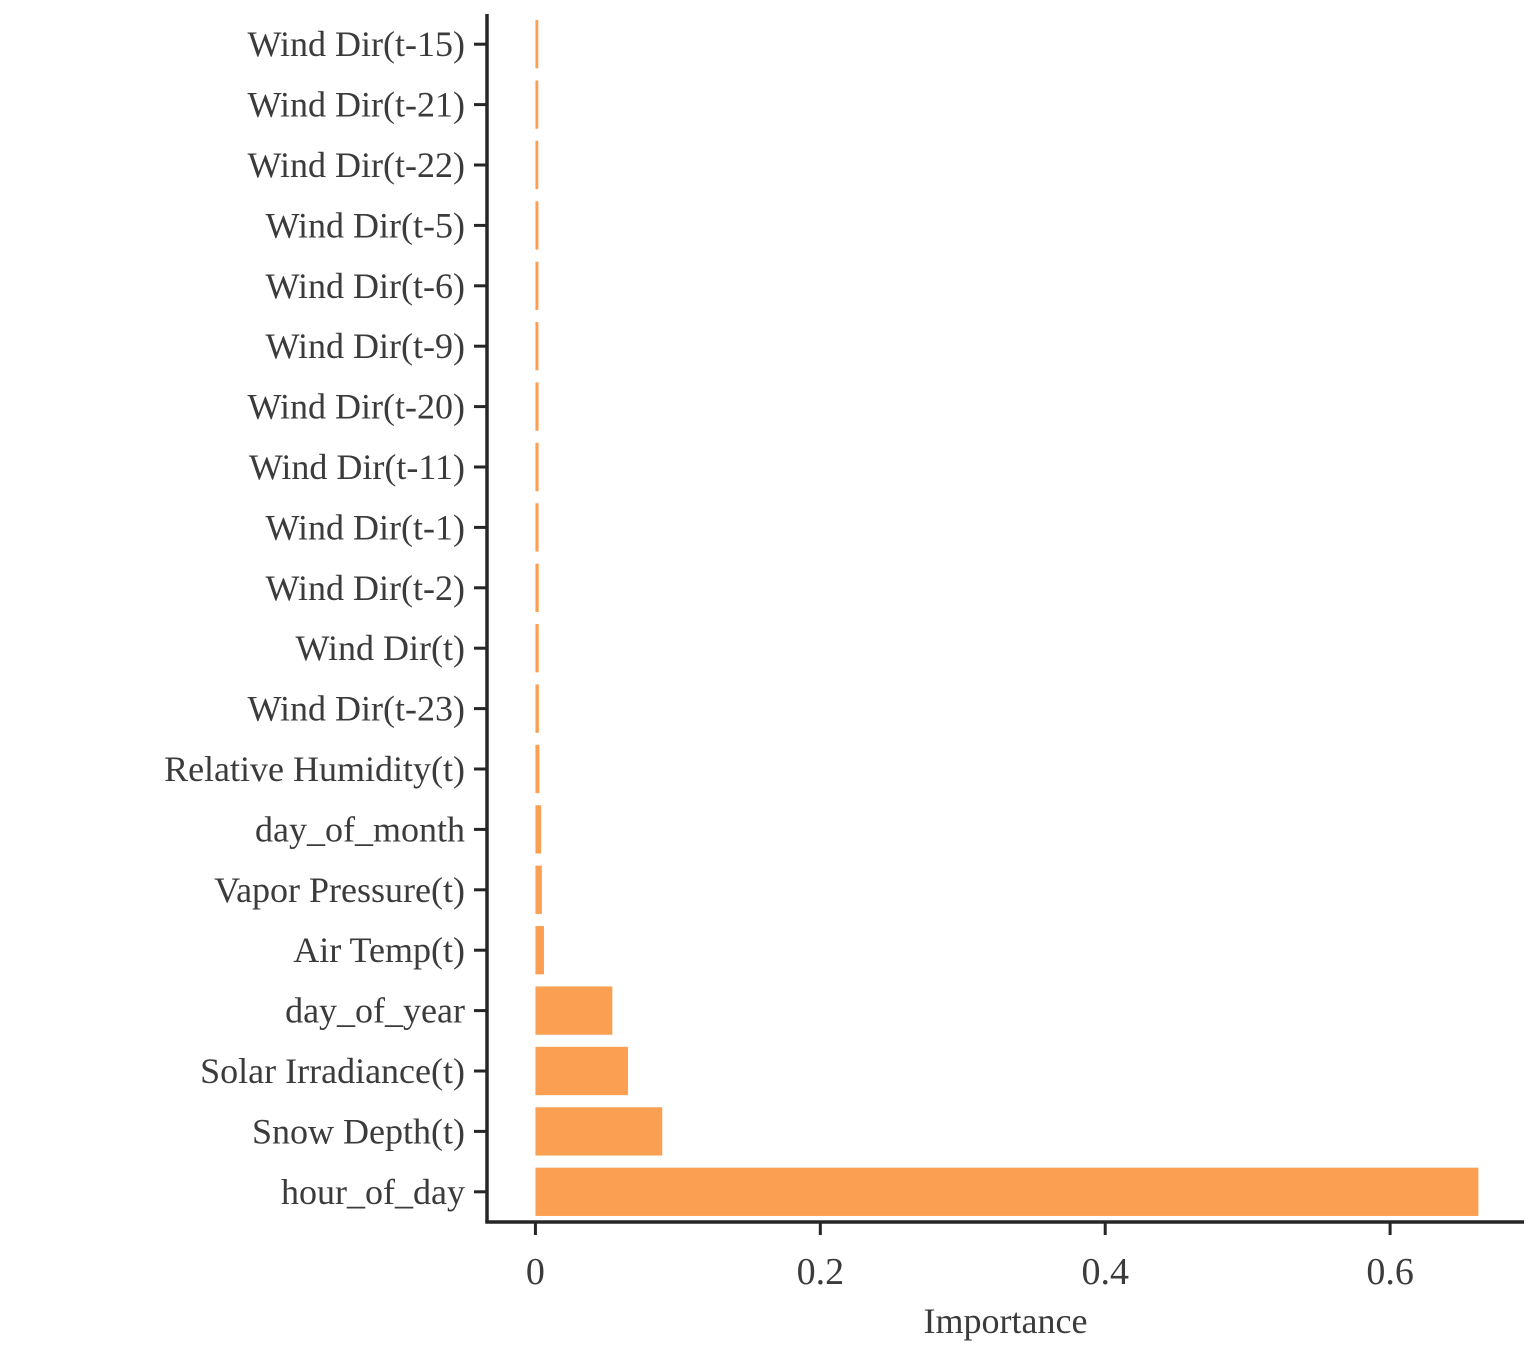  What do you see at coordinates (1007, 1191) in the screenshot?
I see `bar-hour-of-day` at bounding box center [1007, 1191].